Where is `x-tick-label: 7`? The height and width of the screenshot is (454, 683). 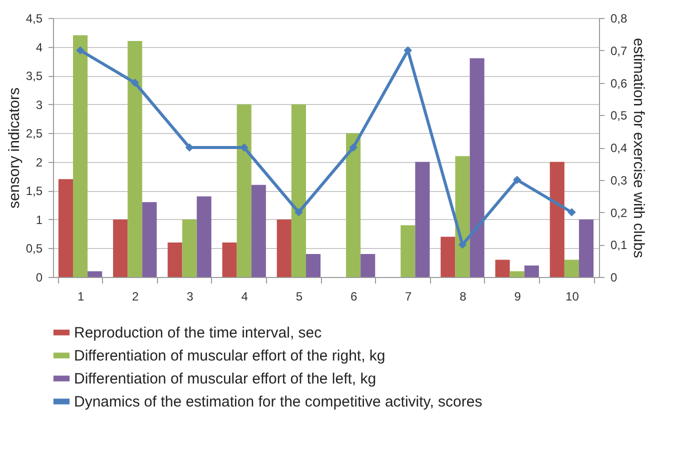 x-tick-label: 7 is located at coordinates (408, 297).